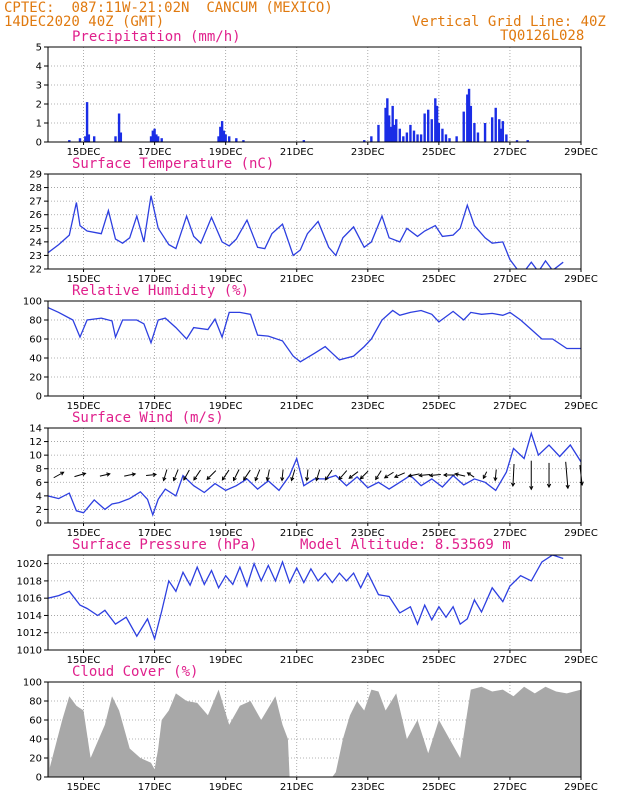 The width and height of the screenshot is (618, 800). Describe the element at coordinates (148, 418) in the screenshot. I see `panel-title: Surface Wind (m/s)` at that location.